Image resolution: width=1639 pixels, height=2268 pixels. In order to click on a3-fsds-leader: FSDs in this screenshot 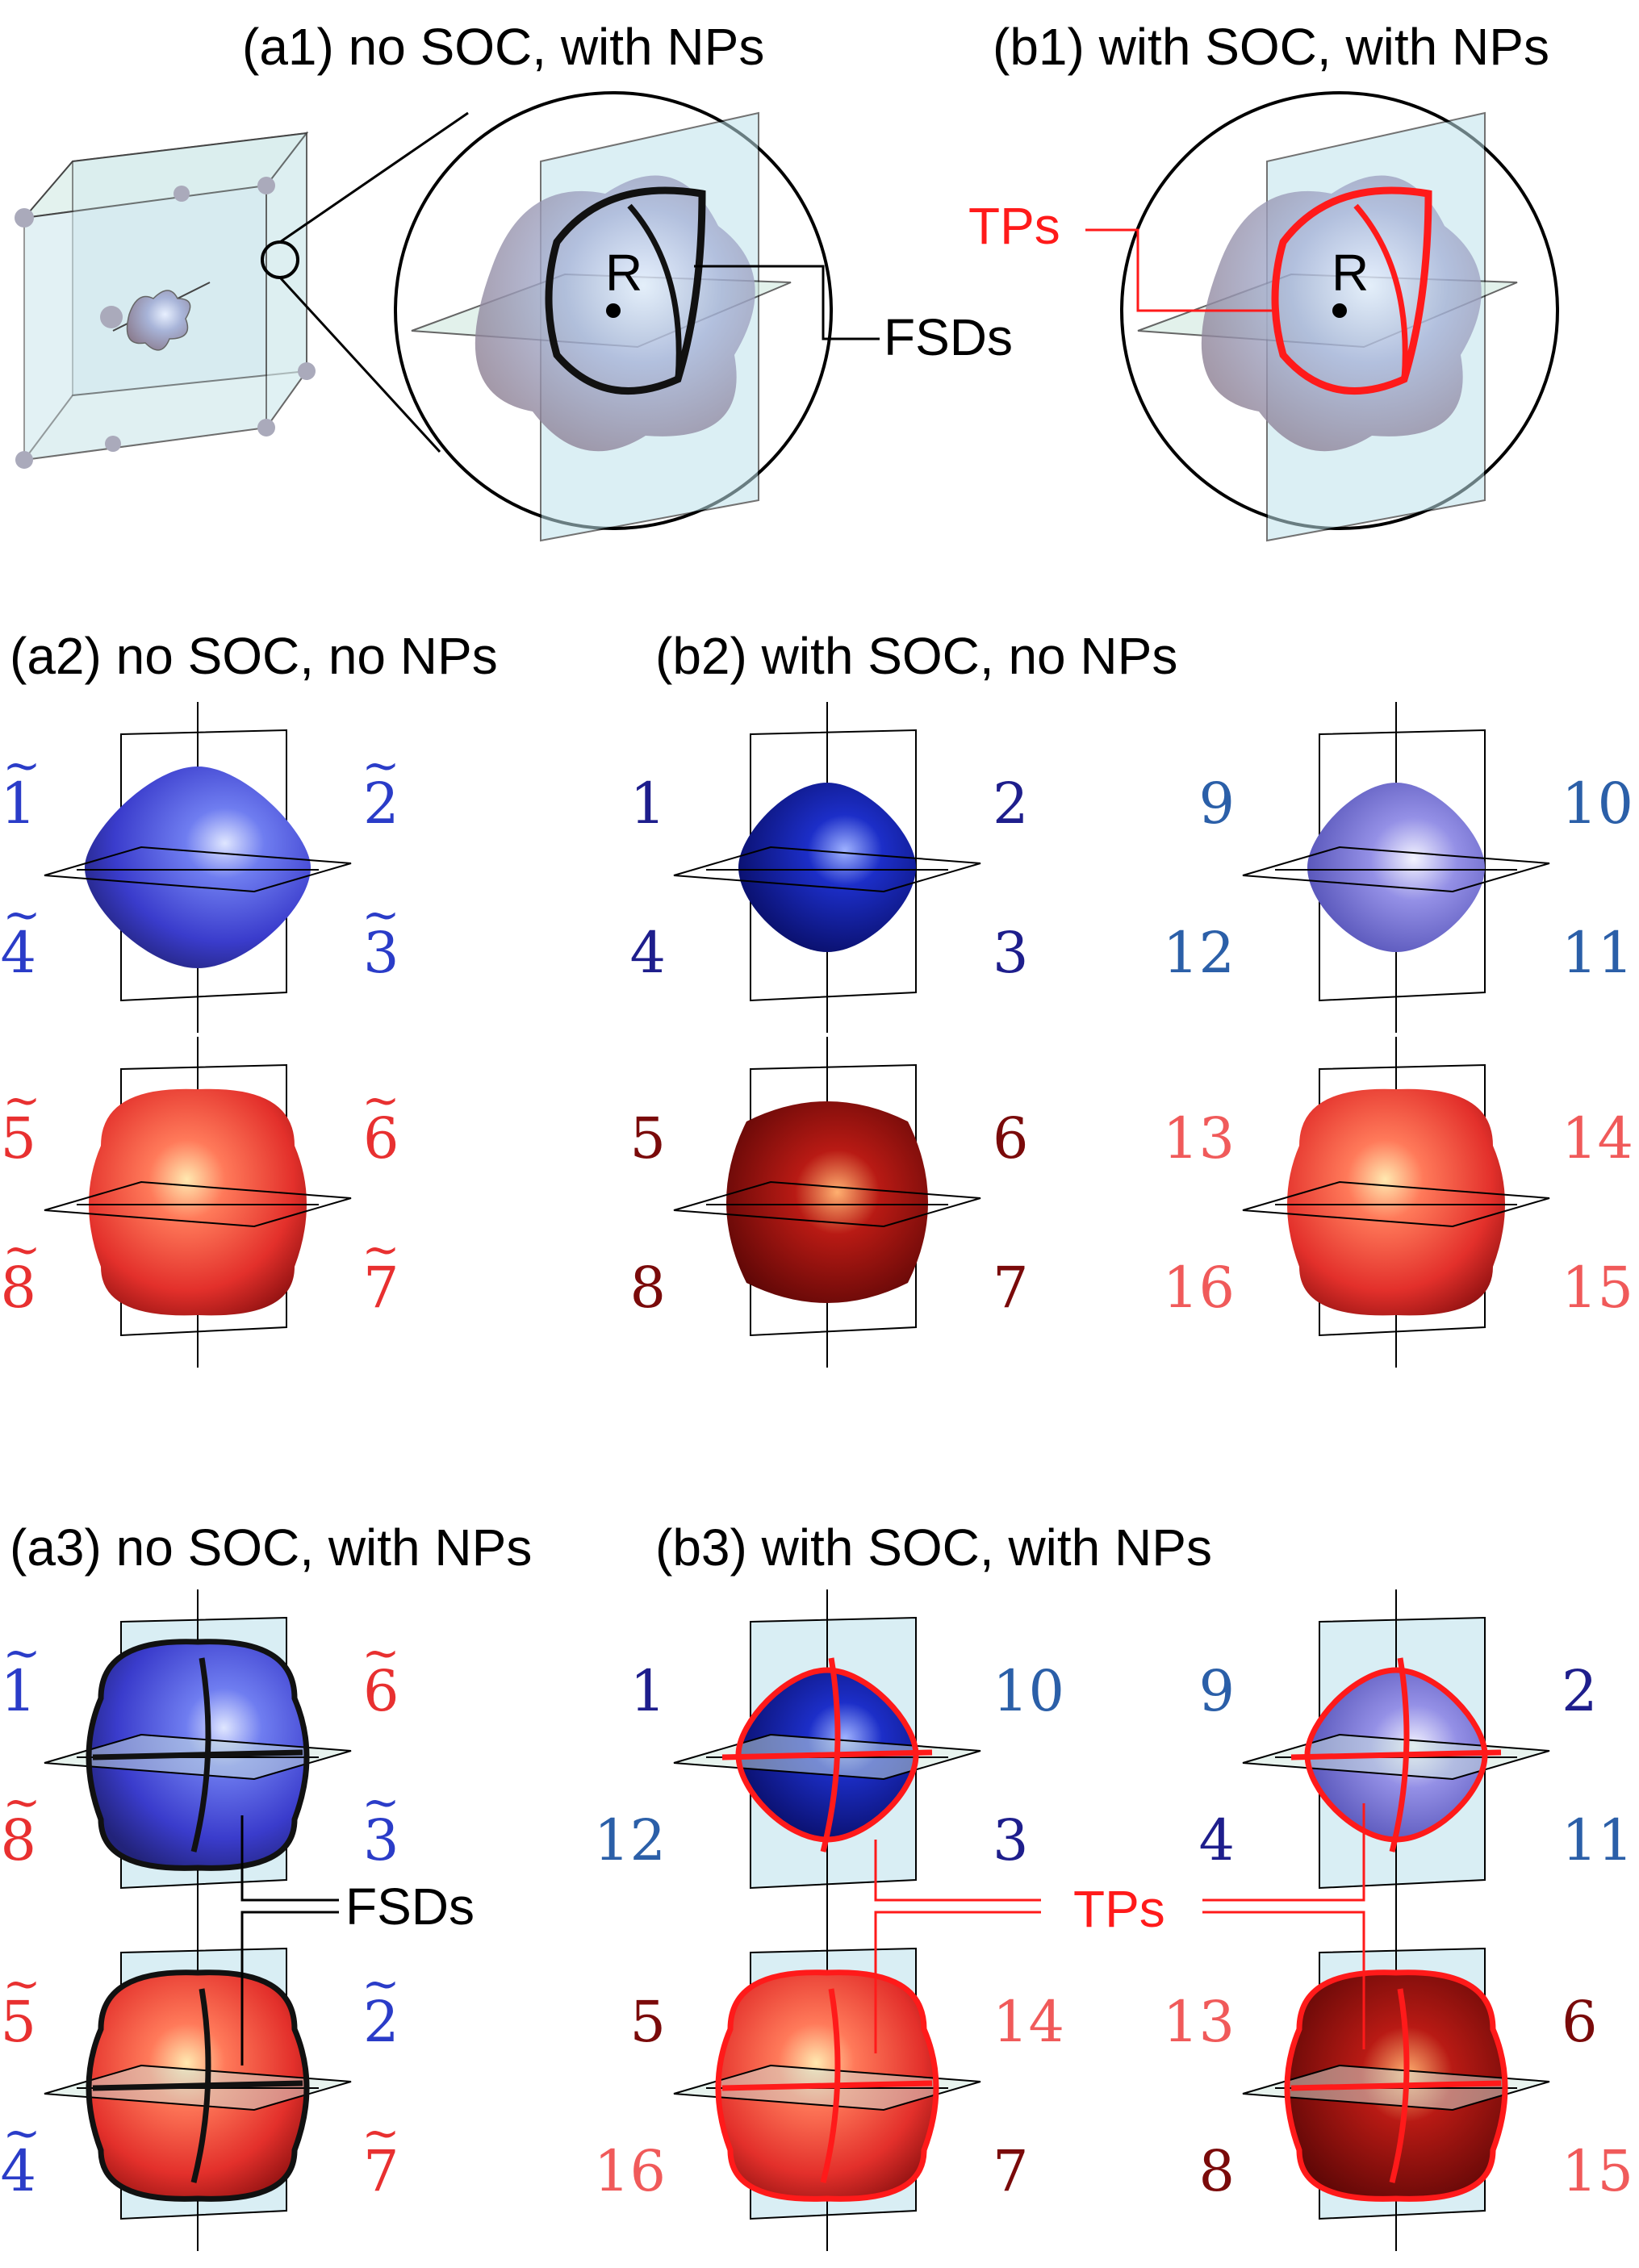, I will do `click(357, 1940)`.